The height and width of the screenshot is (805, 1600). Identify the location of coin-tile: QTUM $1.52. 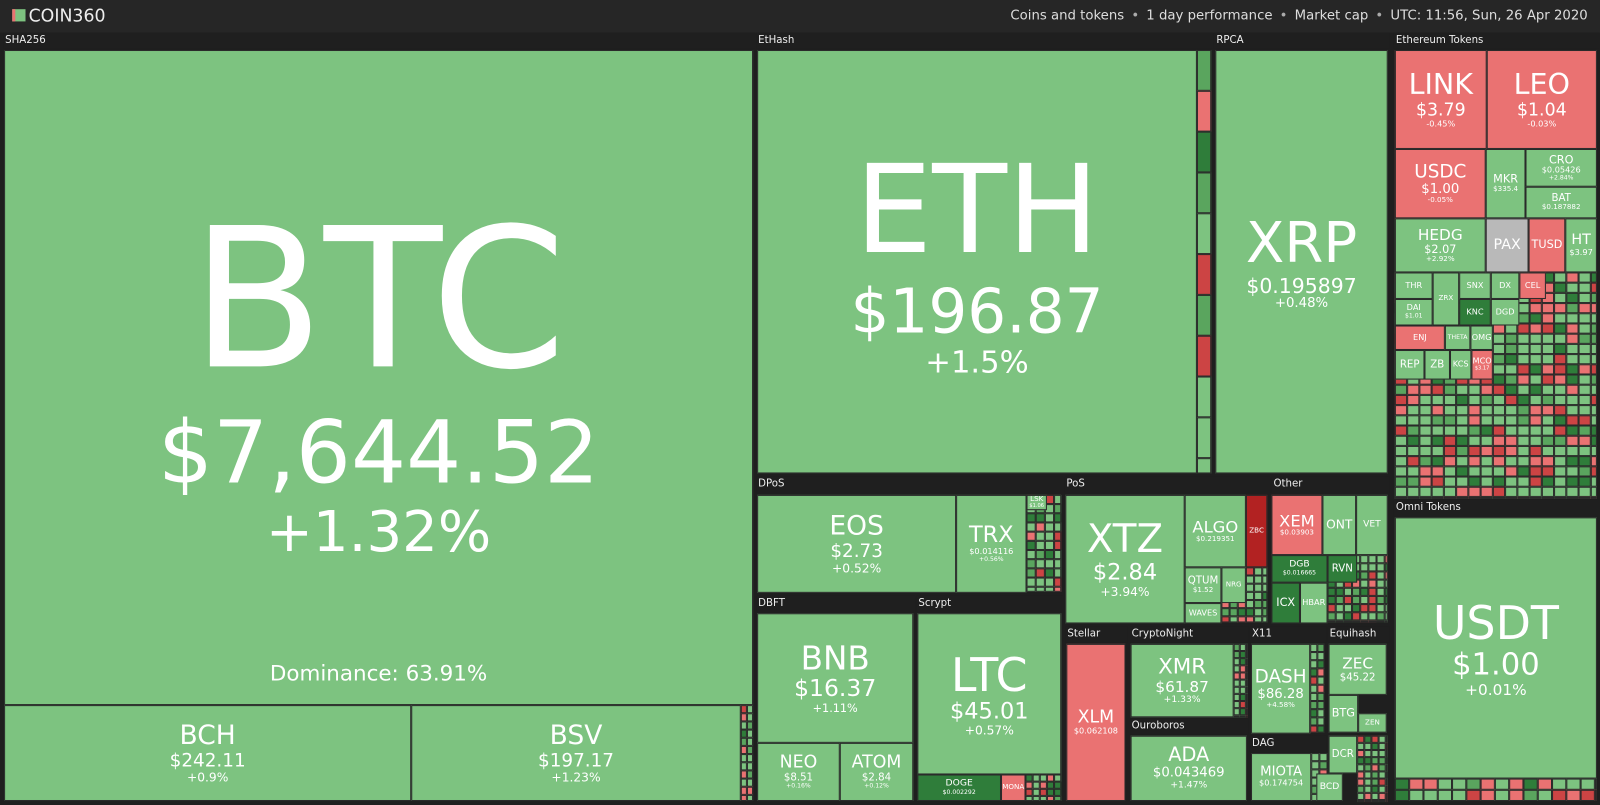
(1203, 585).